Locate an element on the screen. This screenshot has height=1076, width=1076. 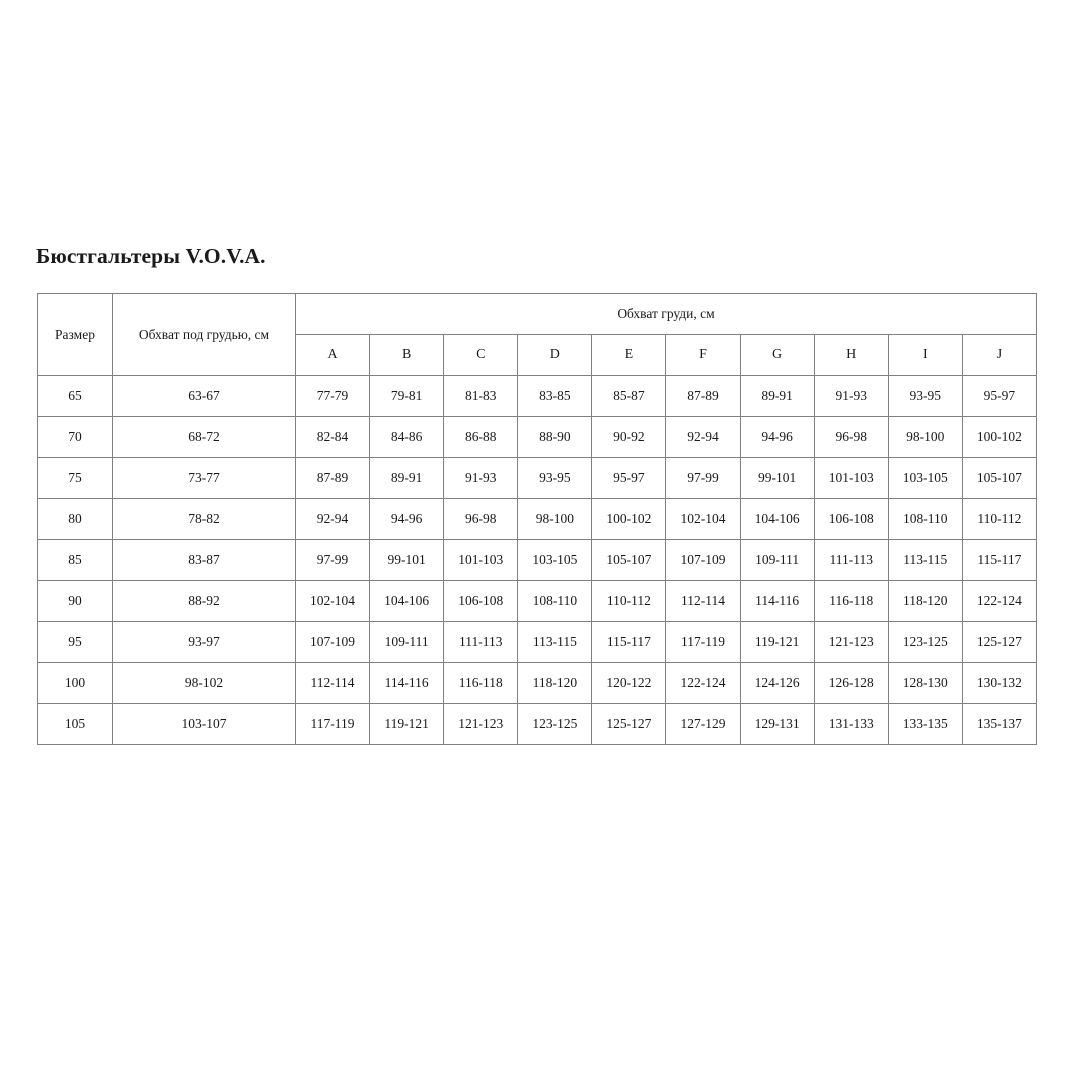
cell-cup-c: 106-108 is located at coordinates (481, 601).